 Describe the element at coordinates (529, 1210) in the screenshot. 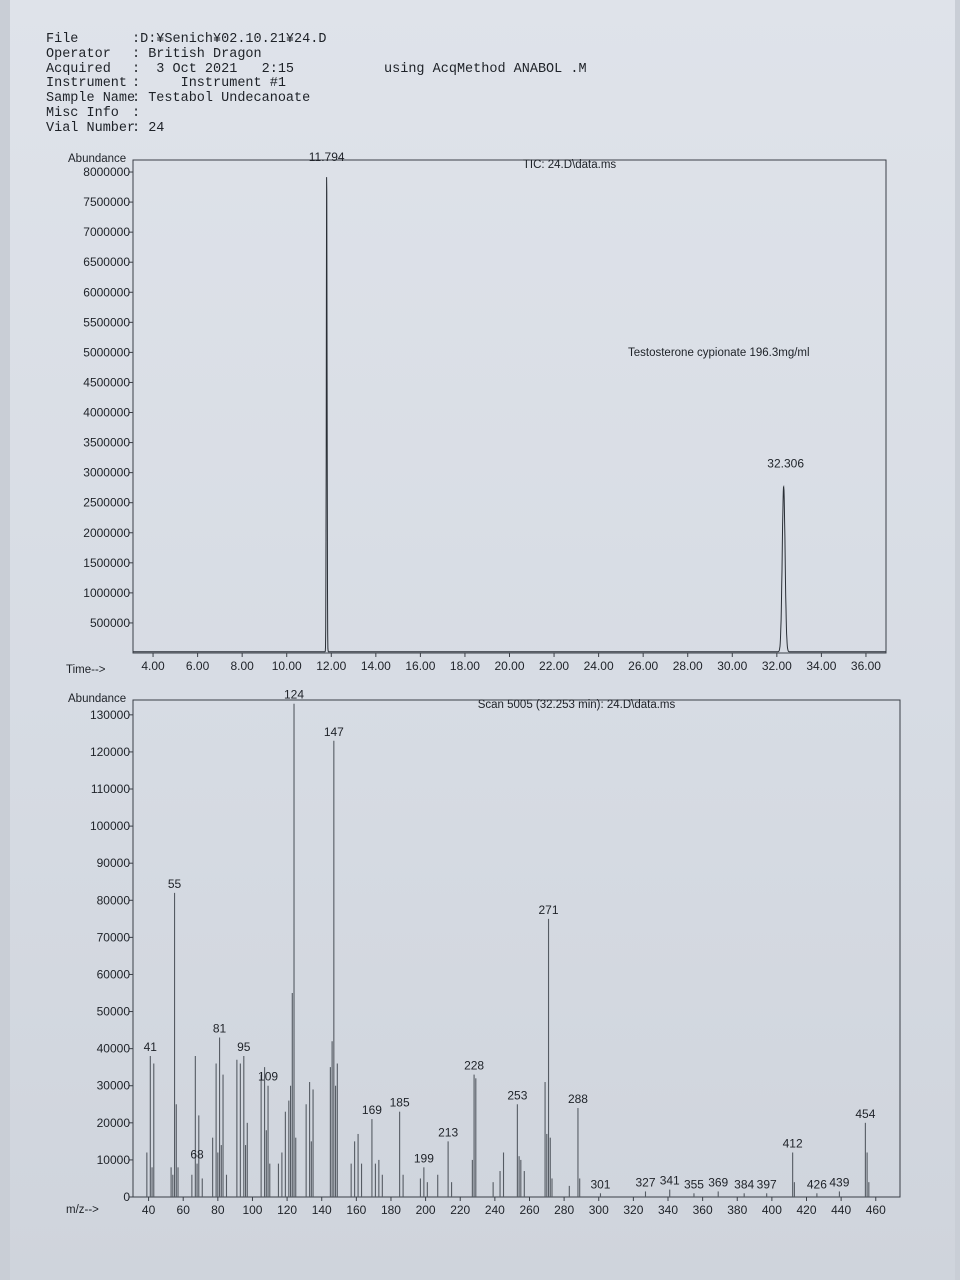

I see `x-tick-label: 260` at that location.